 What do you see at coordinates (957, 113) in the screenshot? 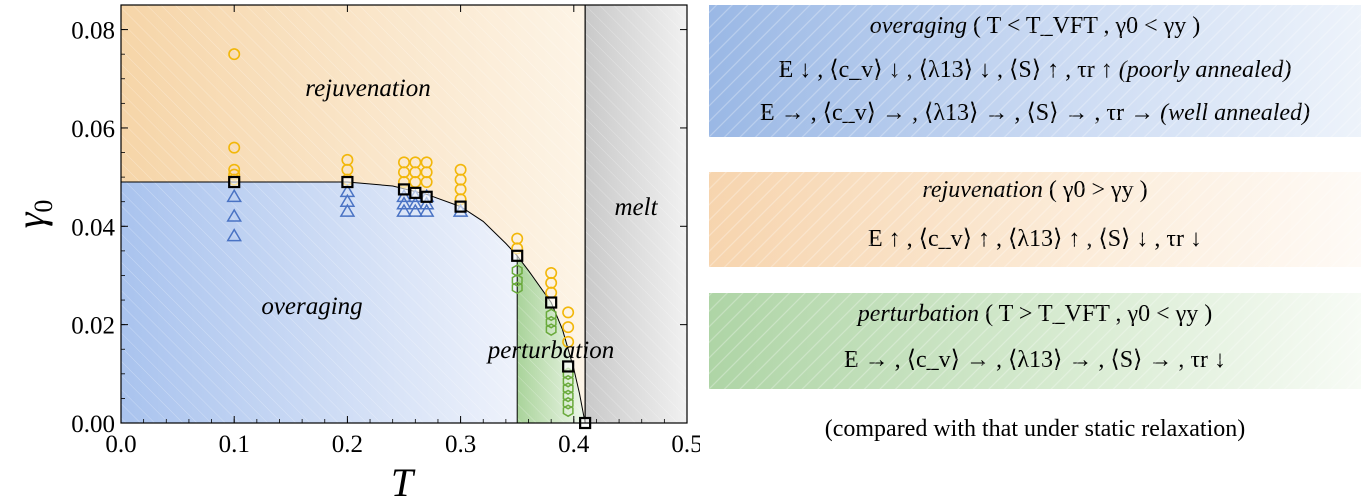
I see `overaging-line2: E → , ⟨c_v⟩ → , ⟨λ13⟩ → , ⟨S⟩ → , τr →` at bounding box center [957, 113].